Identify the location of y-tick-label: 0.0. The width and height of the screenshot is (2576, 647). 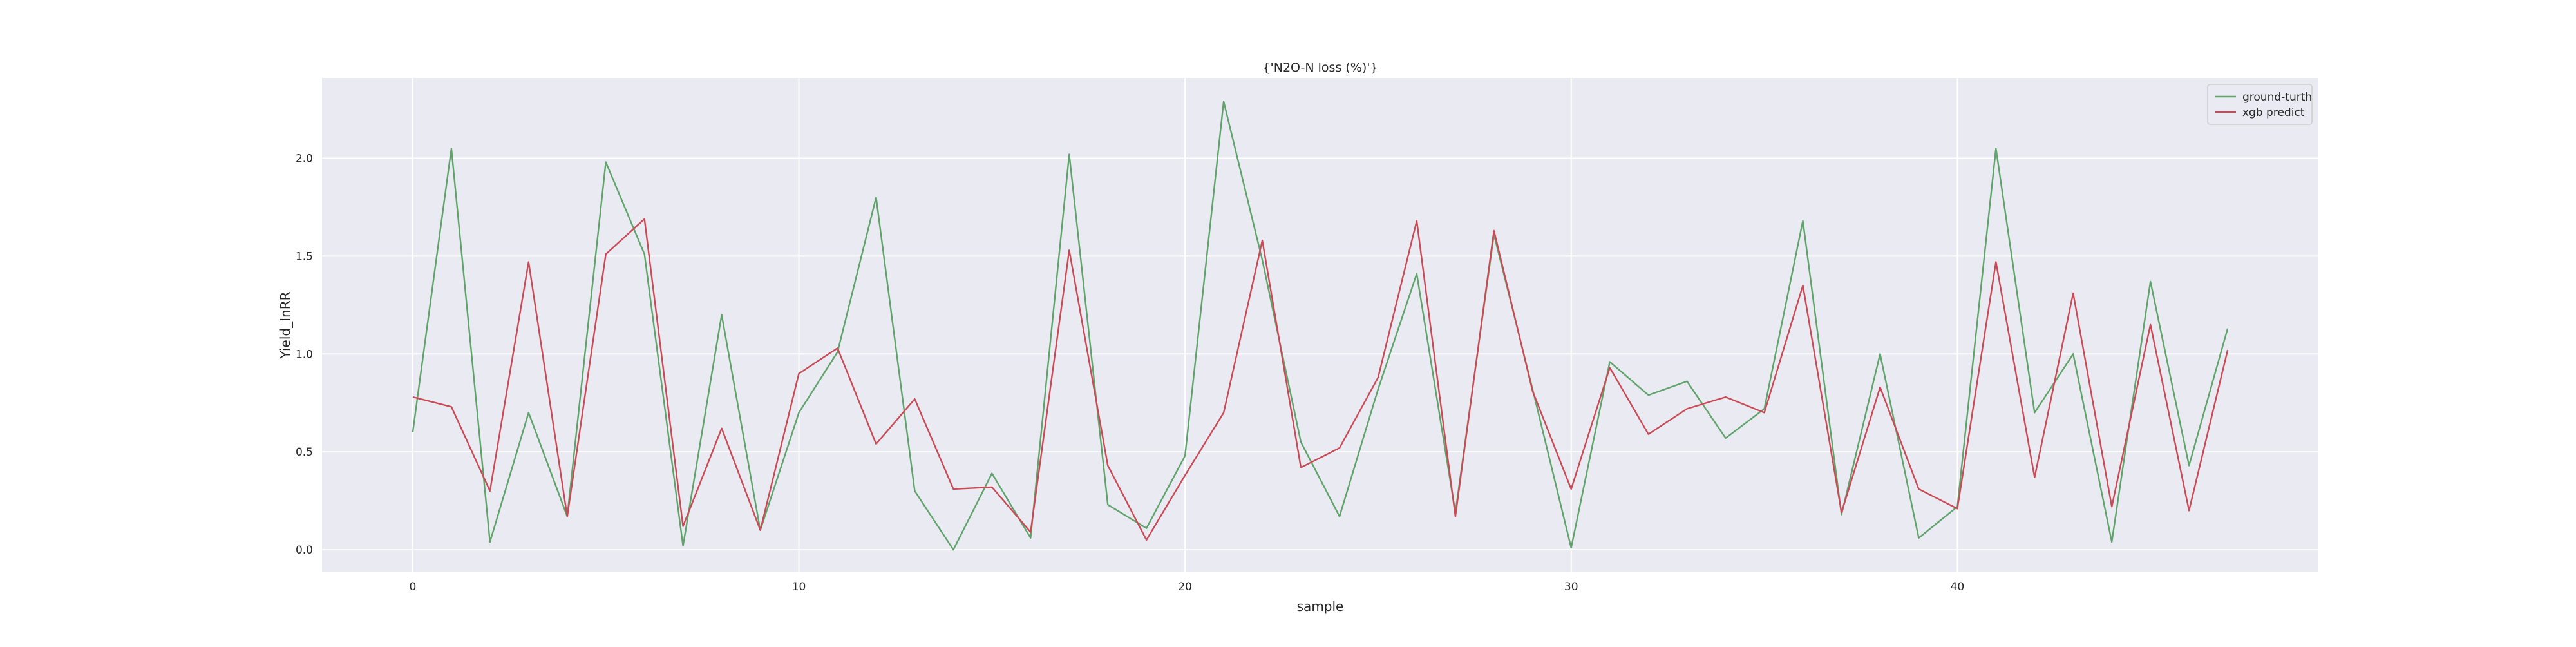
(304, 550).